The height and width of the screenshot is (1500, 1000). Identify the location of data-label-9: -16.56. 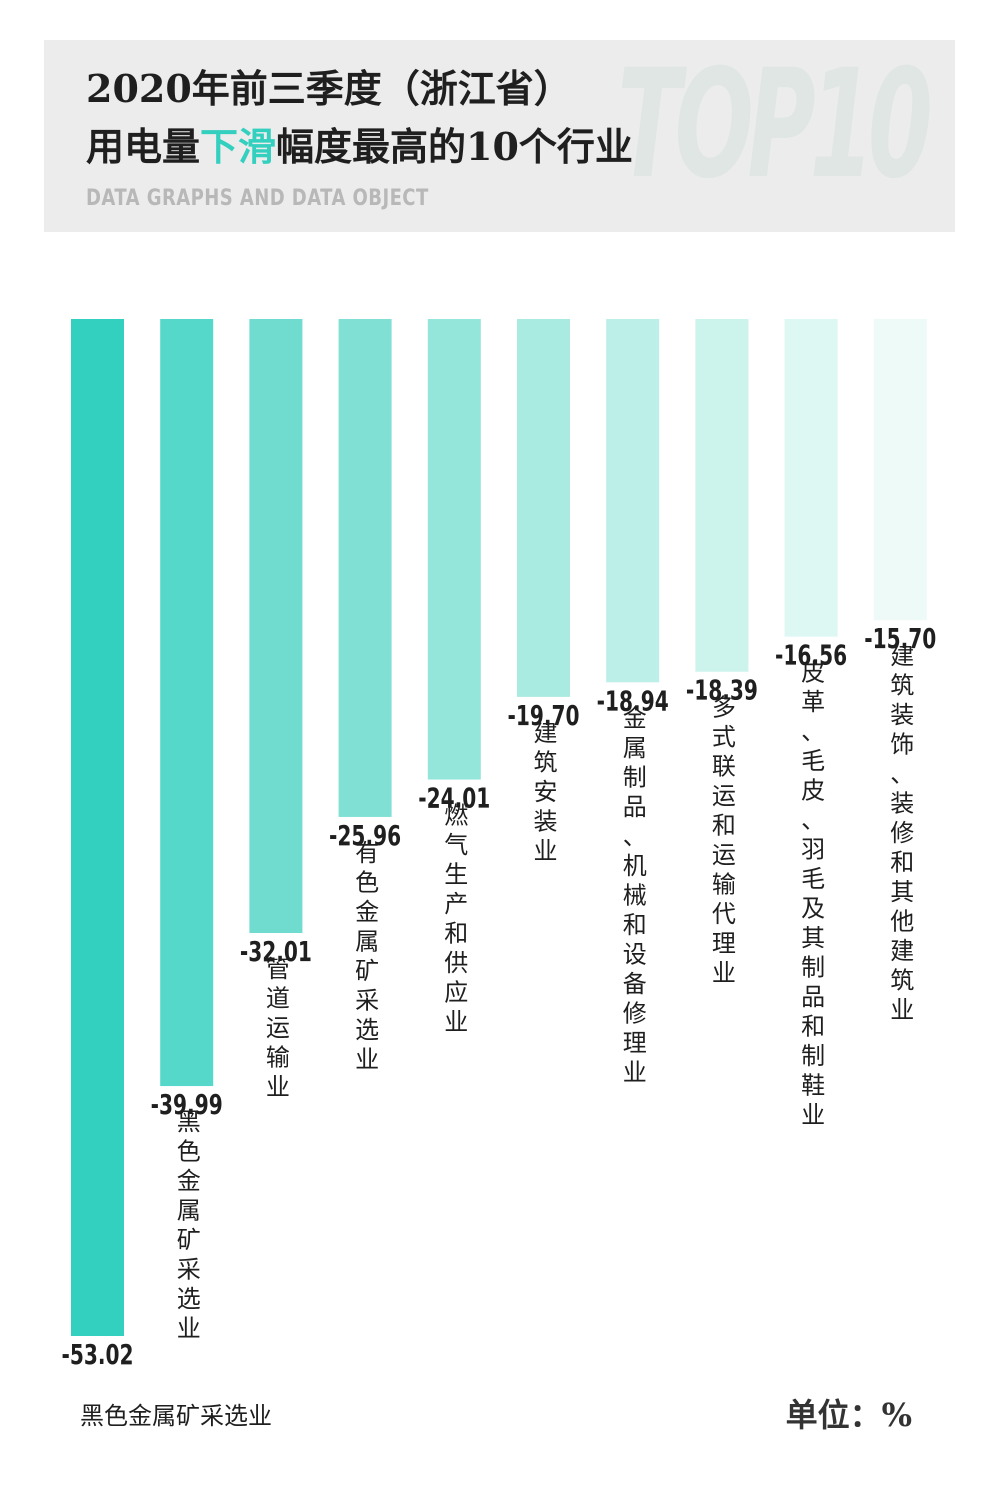
(811, 654).